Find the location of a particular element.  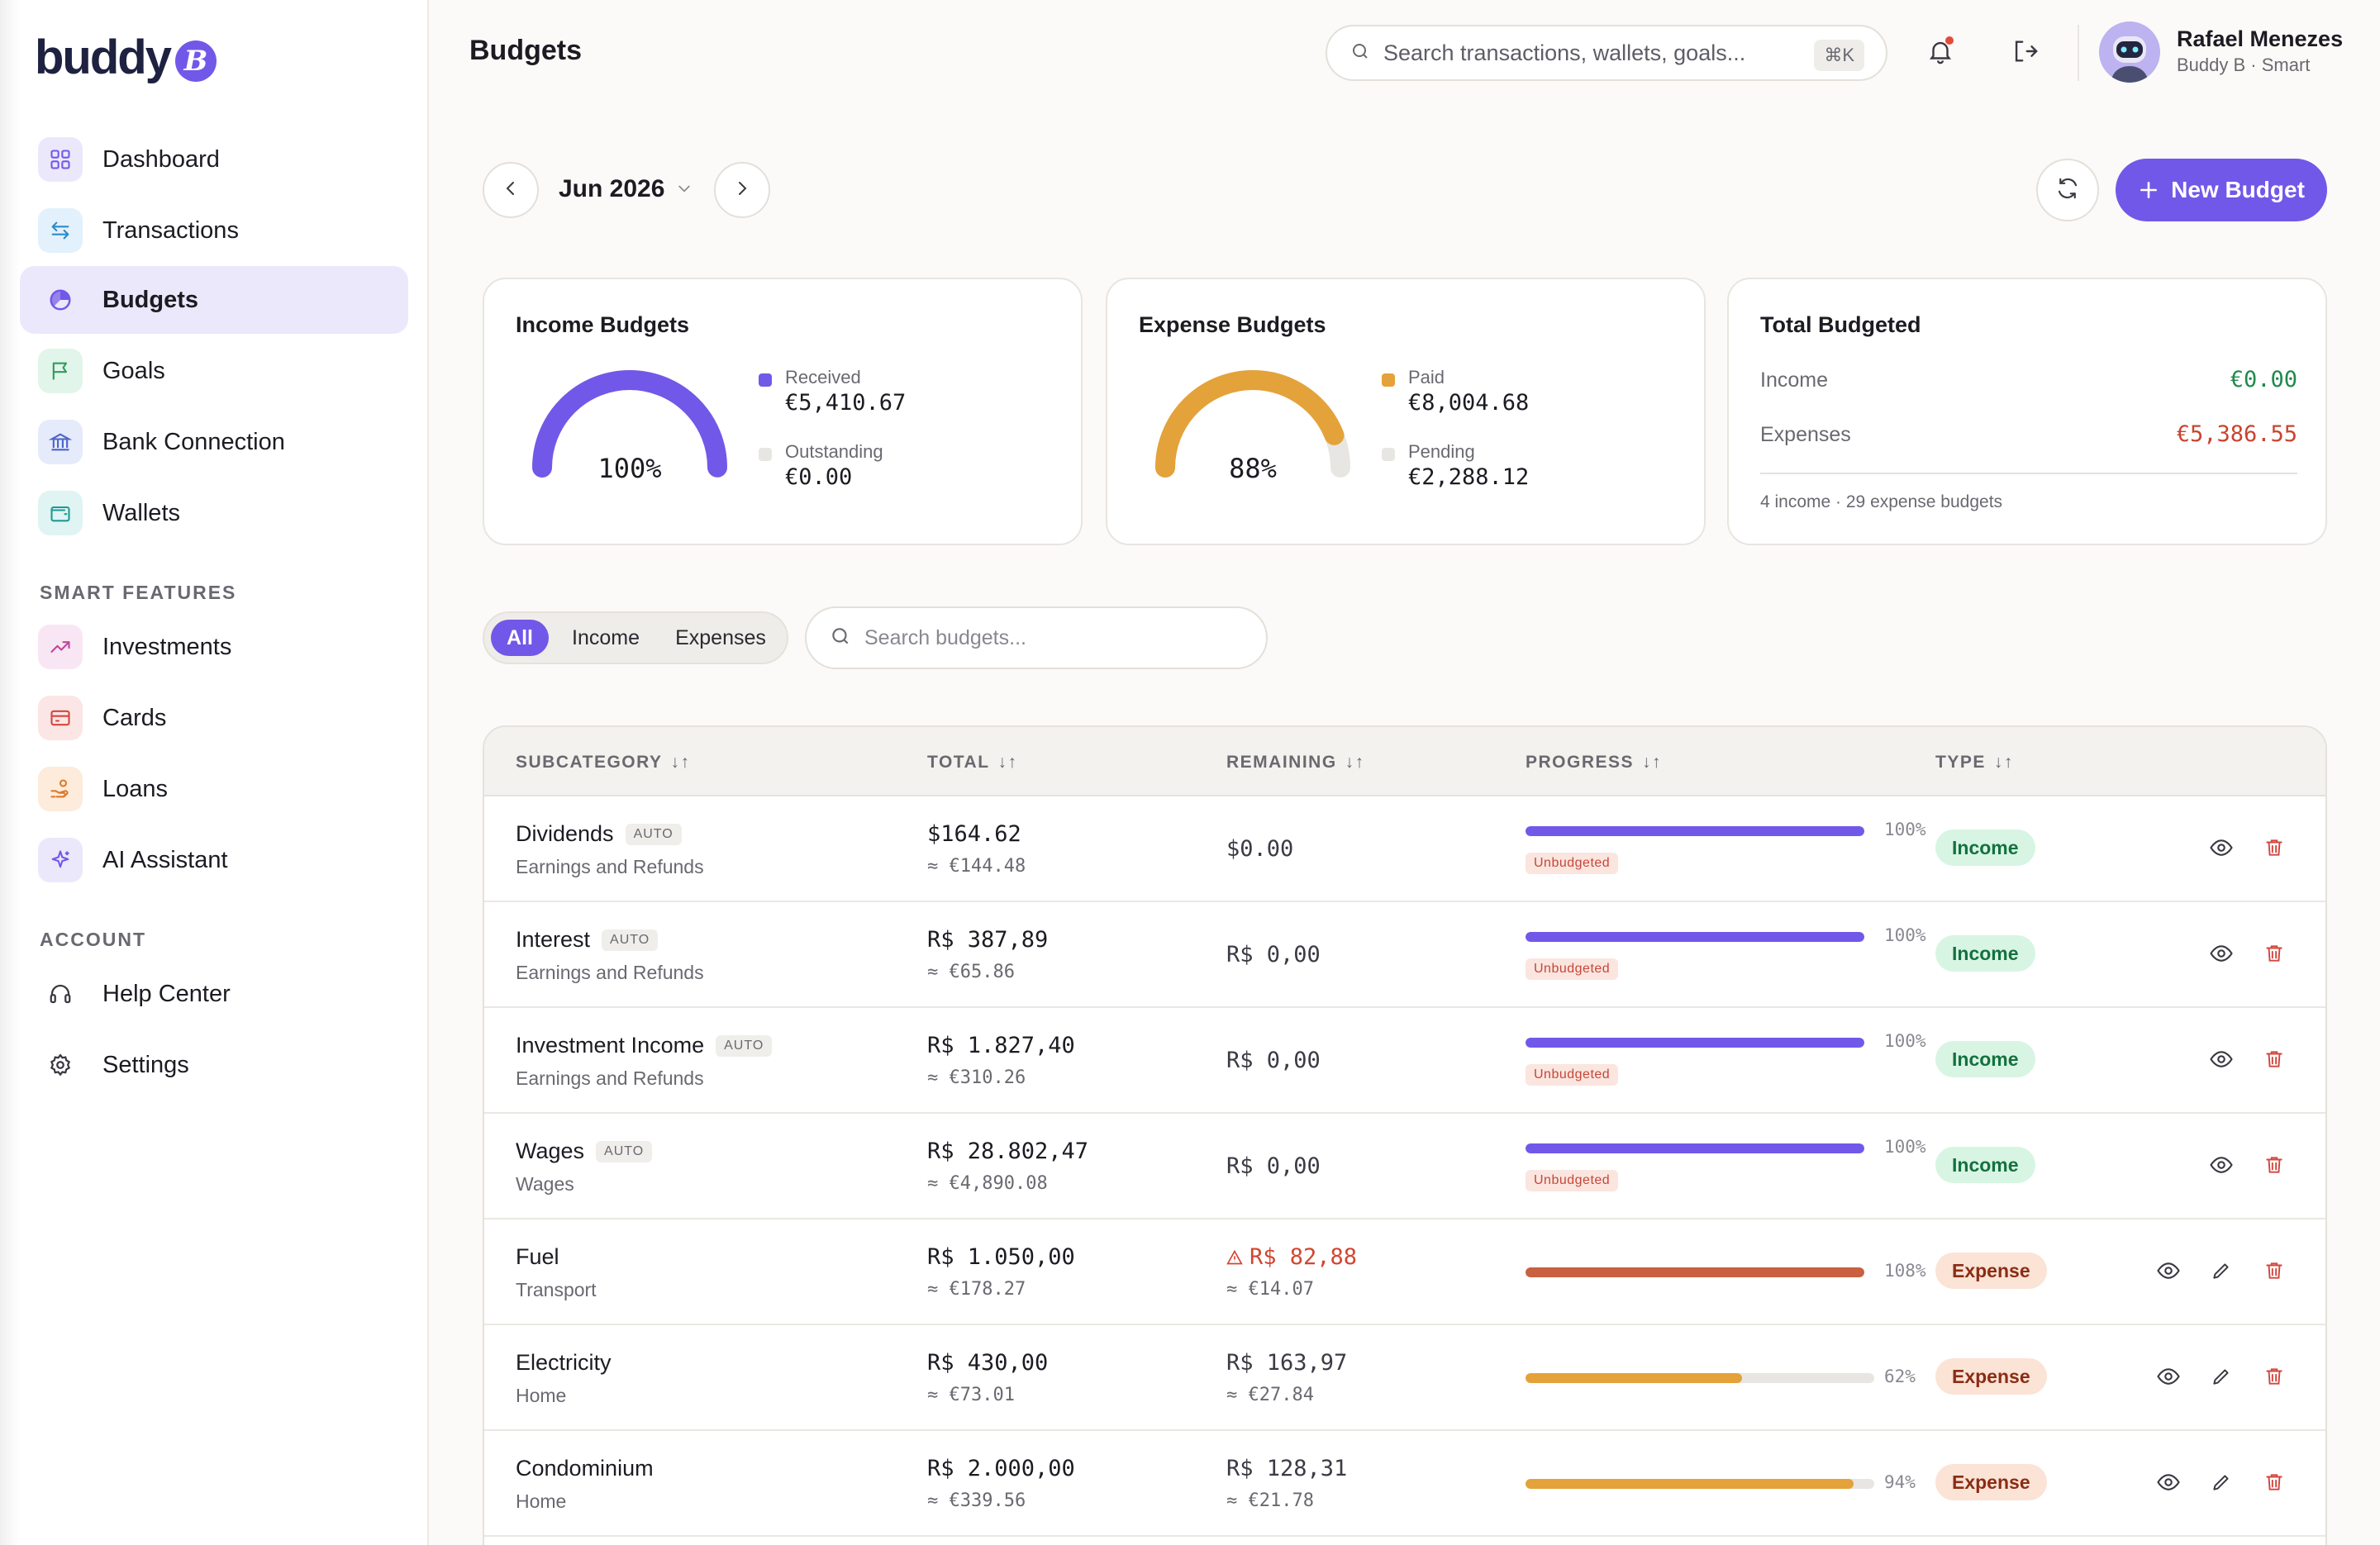

sidebar-item-label: Investments is located at coordinates (167, 646).